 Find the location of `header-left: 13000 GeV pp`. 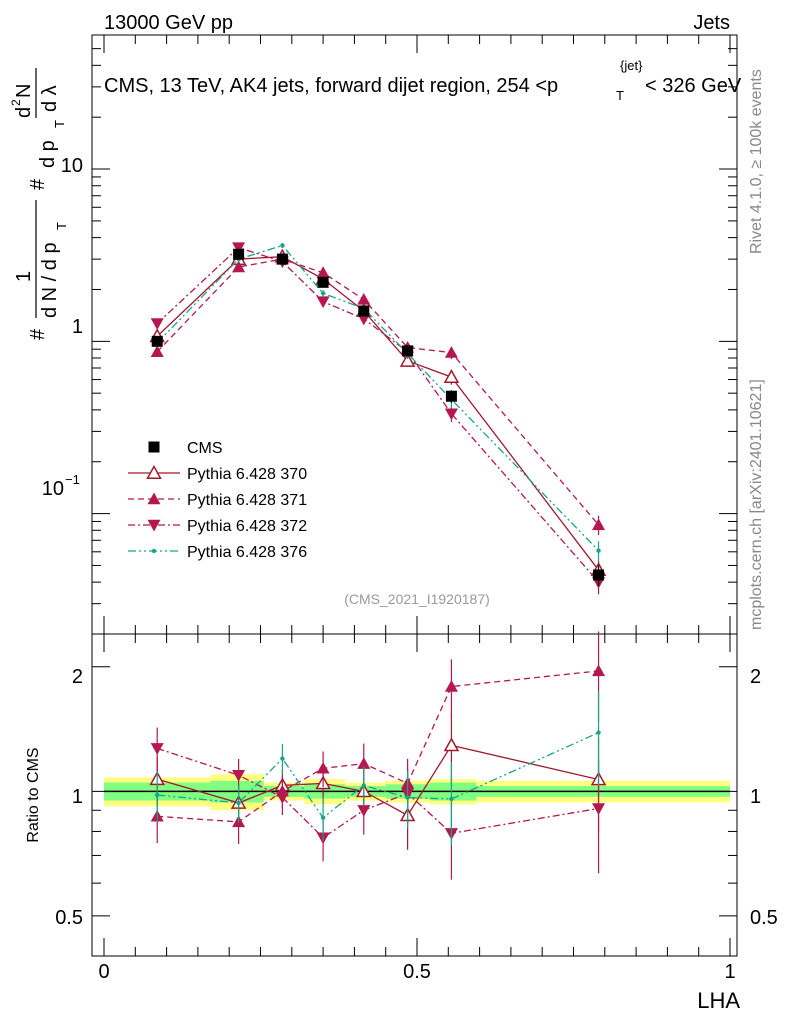

header-left: 13000 GeV pp is located at coordinates (168, 23).